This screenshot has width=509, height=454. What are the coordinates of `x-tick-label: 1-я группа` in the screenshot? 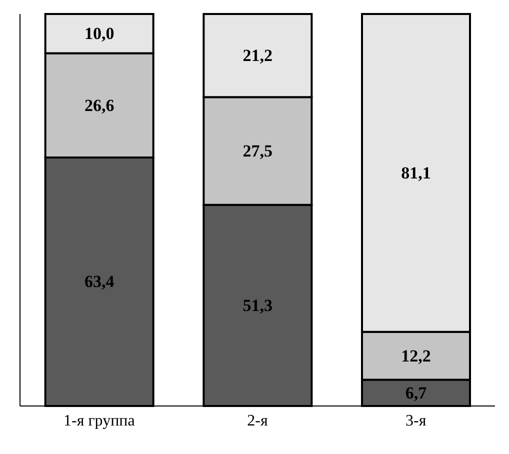 It's located at (99, 421).